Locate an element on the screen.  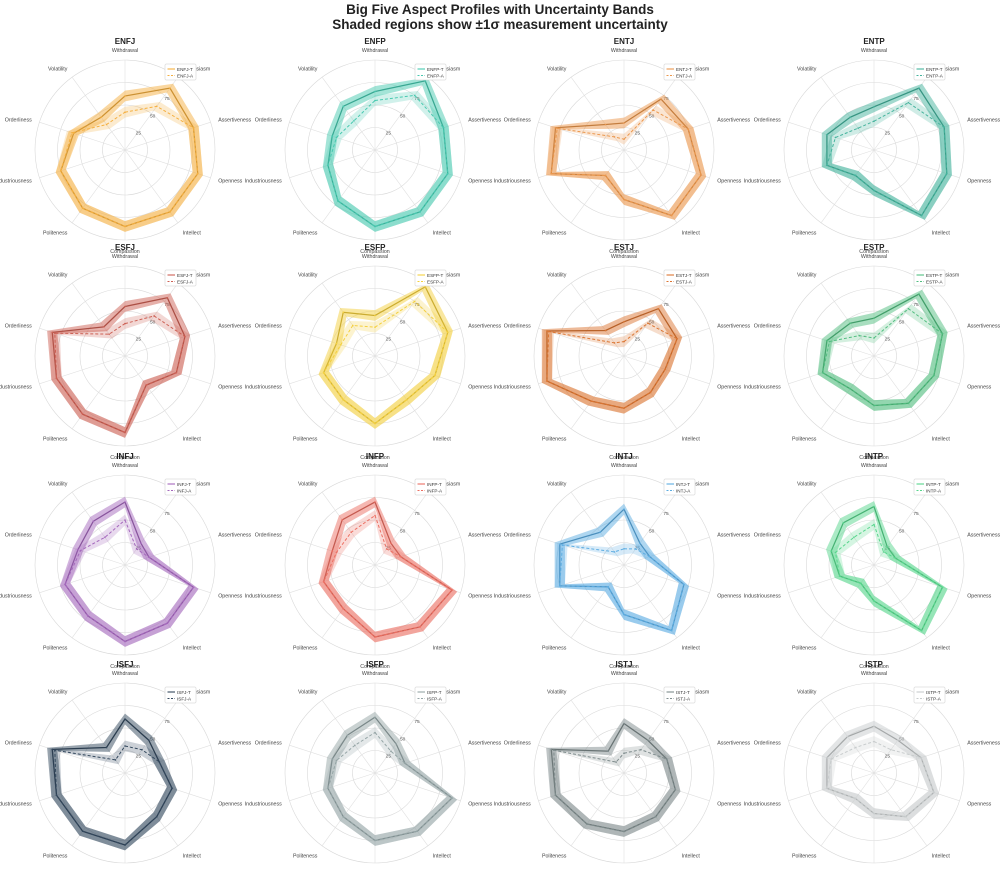
legend-label: ENTP-A is located at coordinates (935, 75).